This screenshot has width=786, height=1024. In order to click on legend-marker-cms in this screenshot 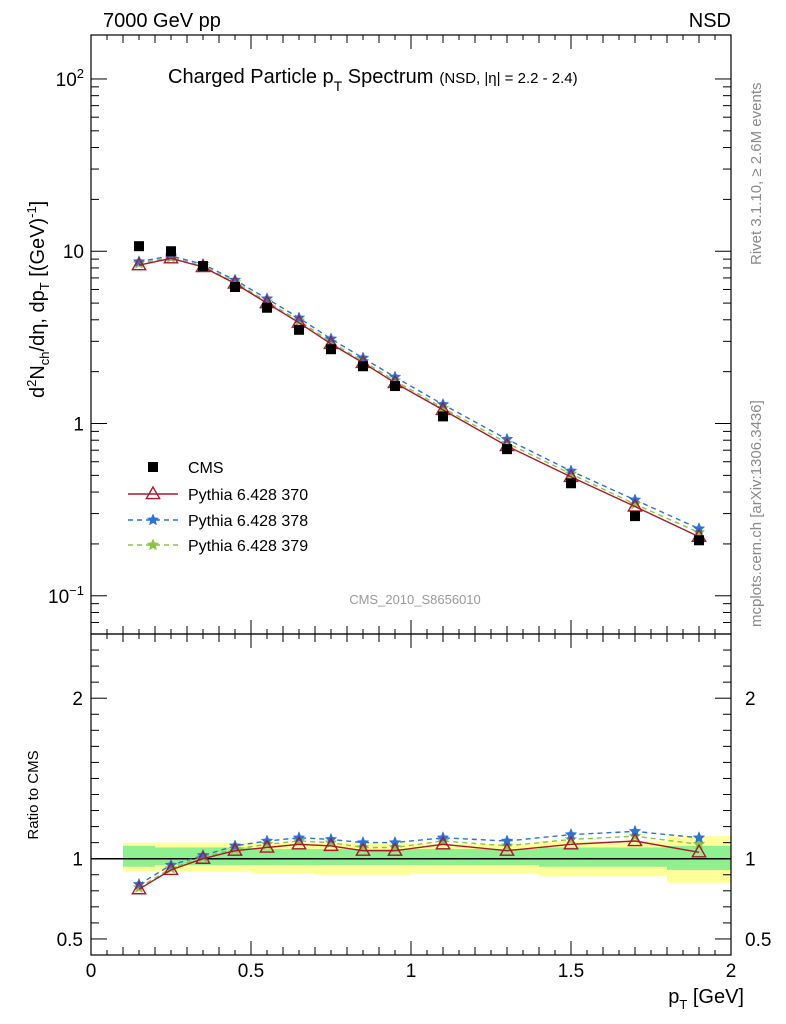, I will do `click(153, 467)`.